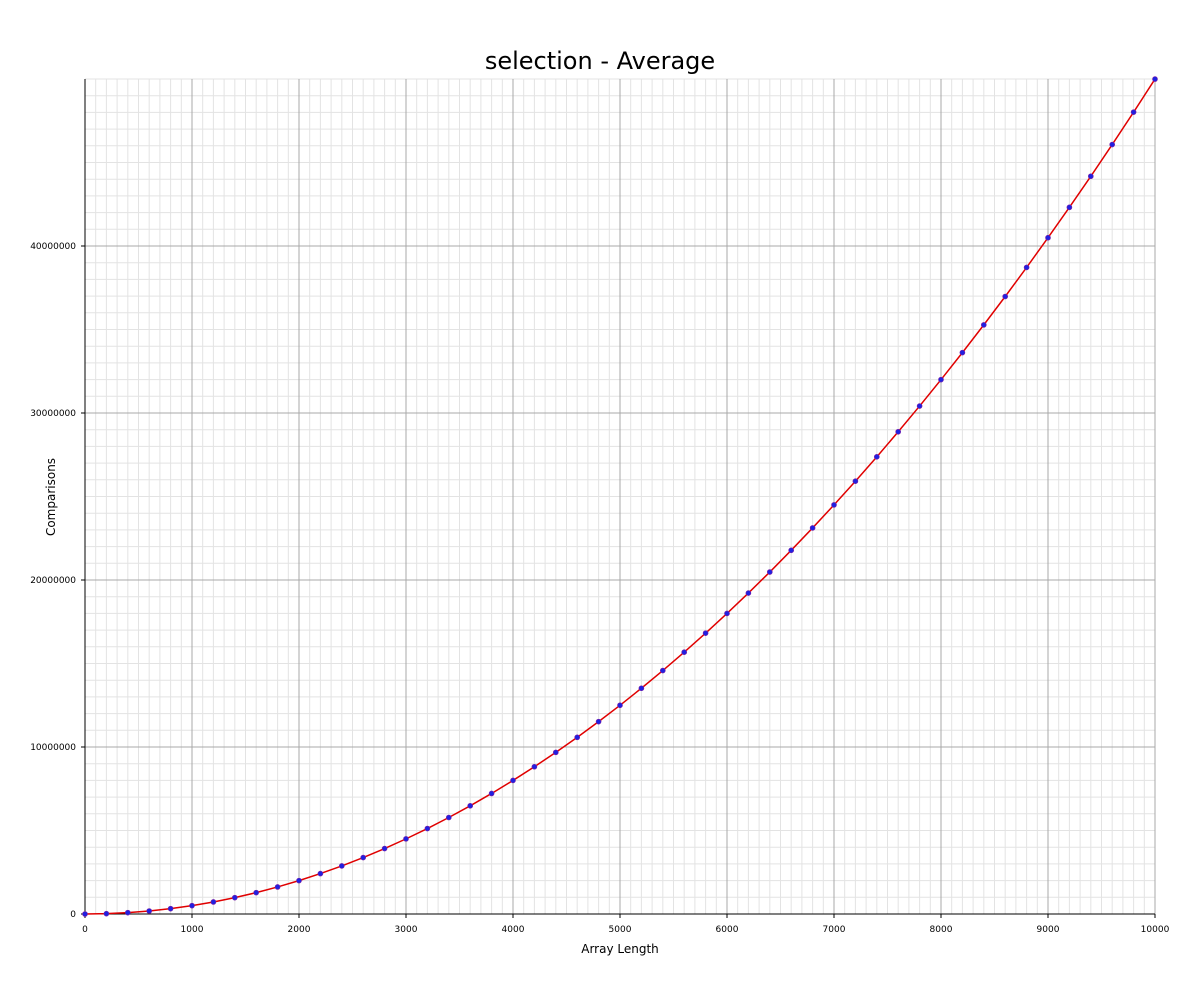 This screenshot has width=1200, height=1000. What do you see at coordinates (53, 748) in the screenshot?
I see `y-tick-label: 10000000` at bounding box center [53, 748].